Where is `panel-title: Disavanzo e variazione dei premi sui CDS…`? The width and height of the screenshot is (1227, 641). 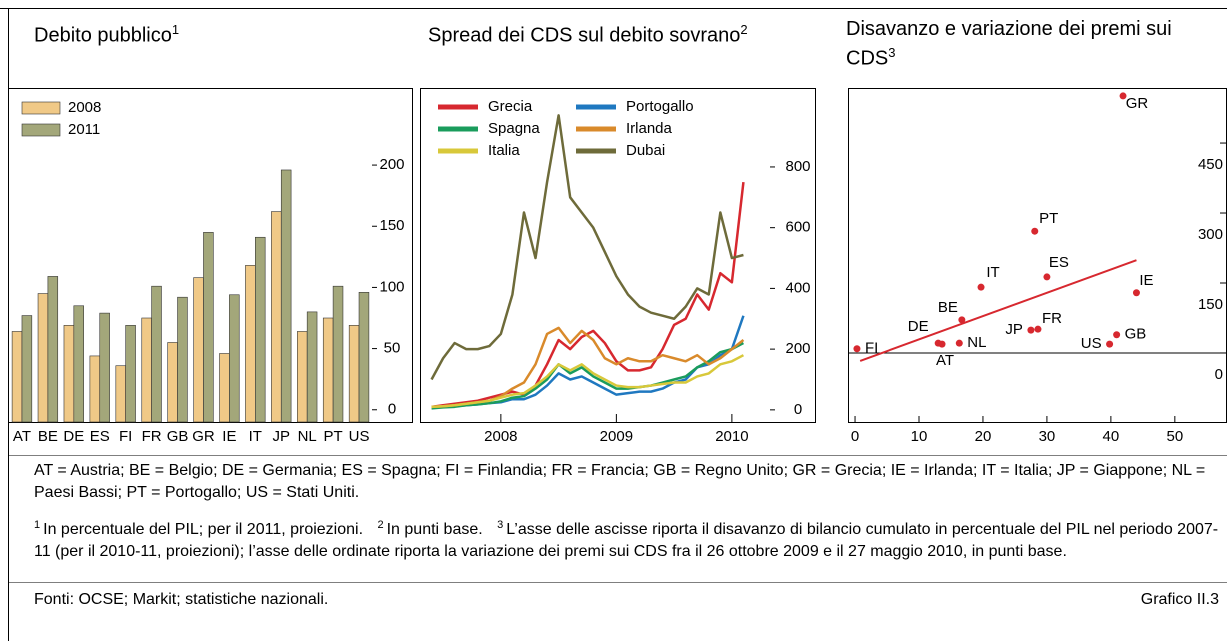 panel-title: Disavanzo e variazione dei premi sui CDS… is located at coordinates (1035, 44).